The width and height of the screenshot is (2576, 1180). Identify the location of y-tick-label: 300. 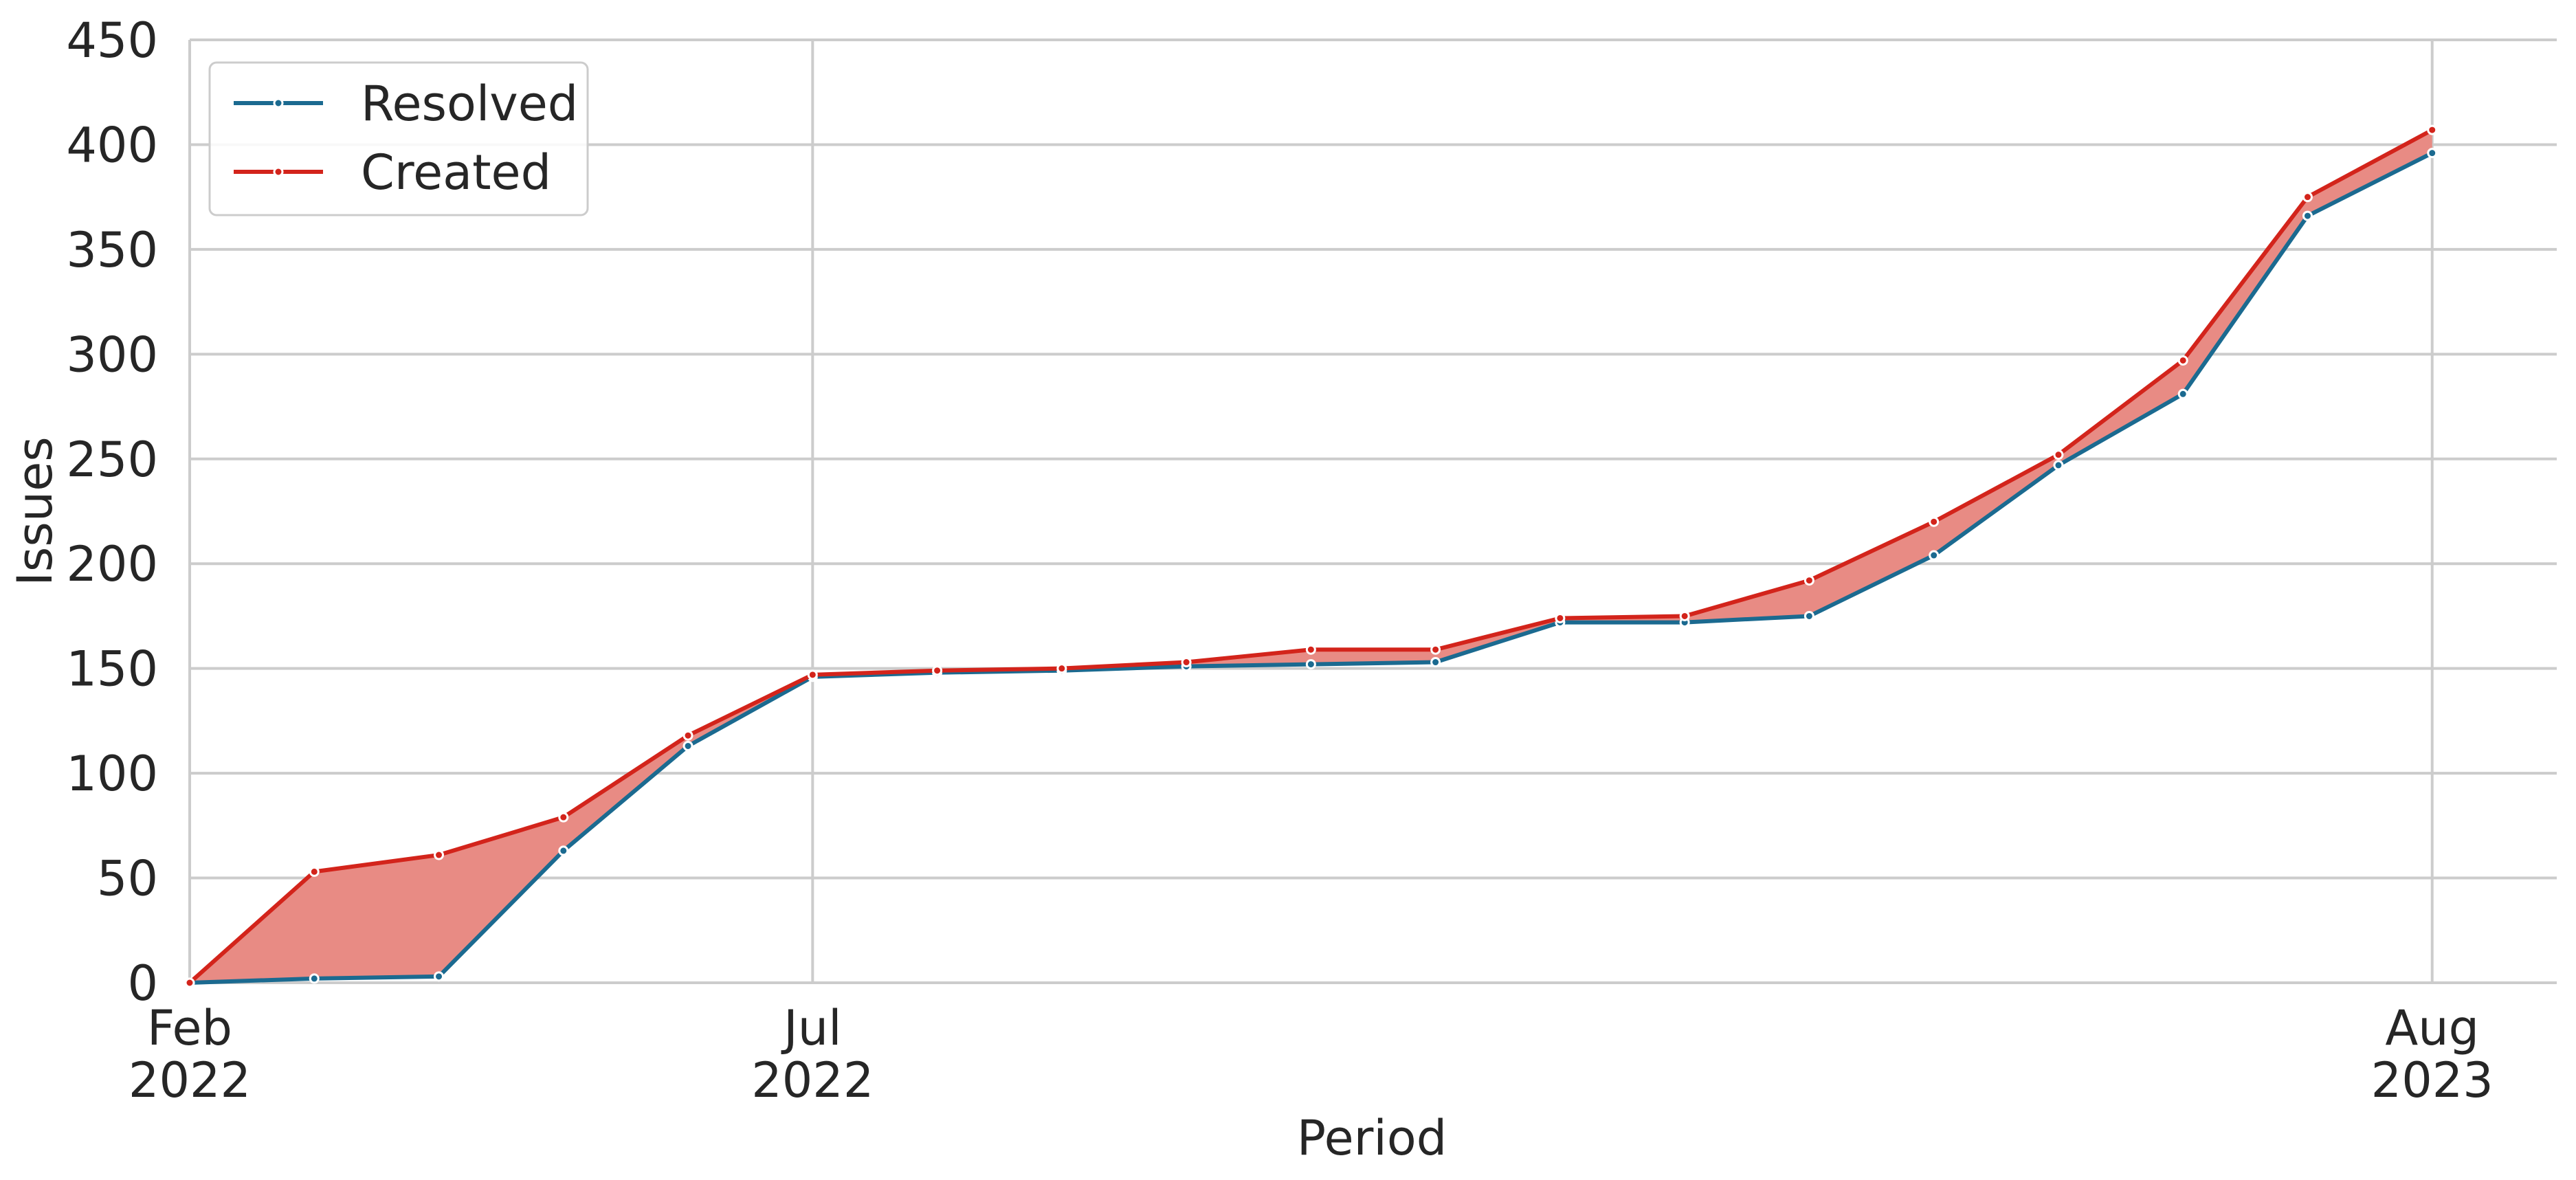
(112, 354).